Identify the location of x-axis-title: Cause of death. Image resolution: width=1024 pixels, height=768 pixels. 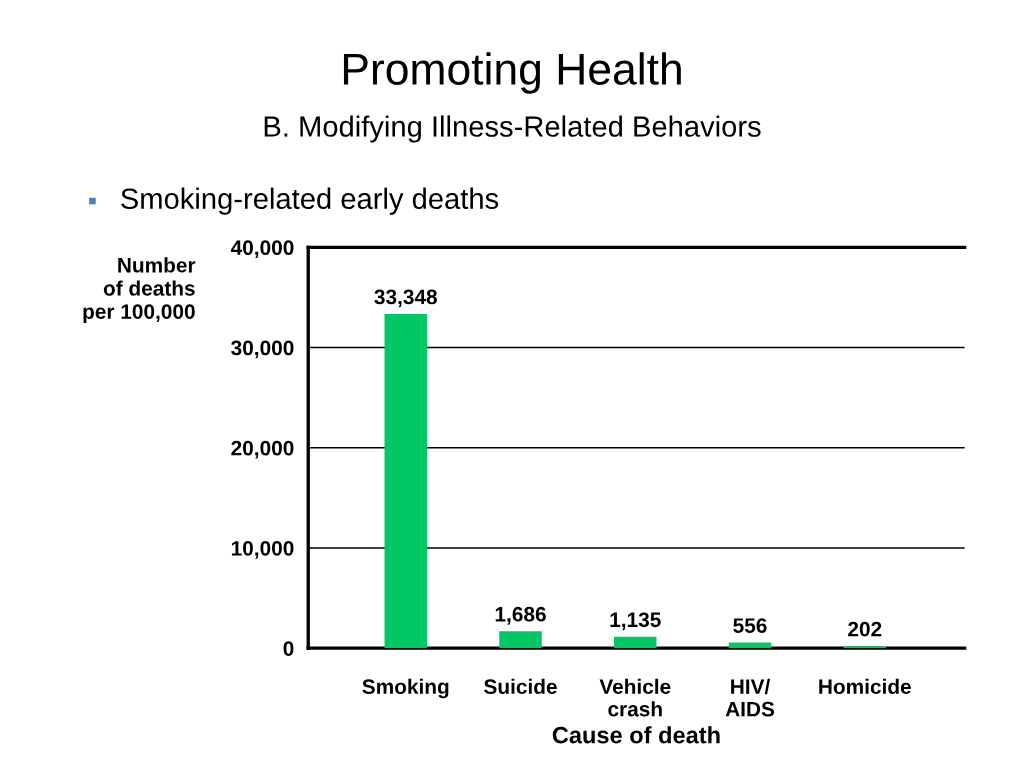
(636, 735).